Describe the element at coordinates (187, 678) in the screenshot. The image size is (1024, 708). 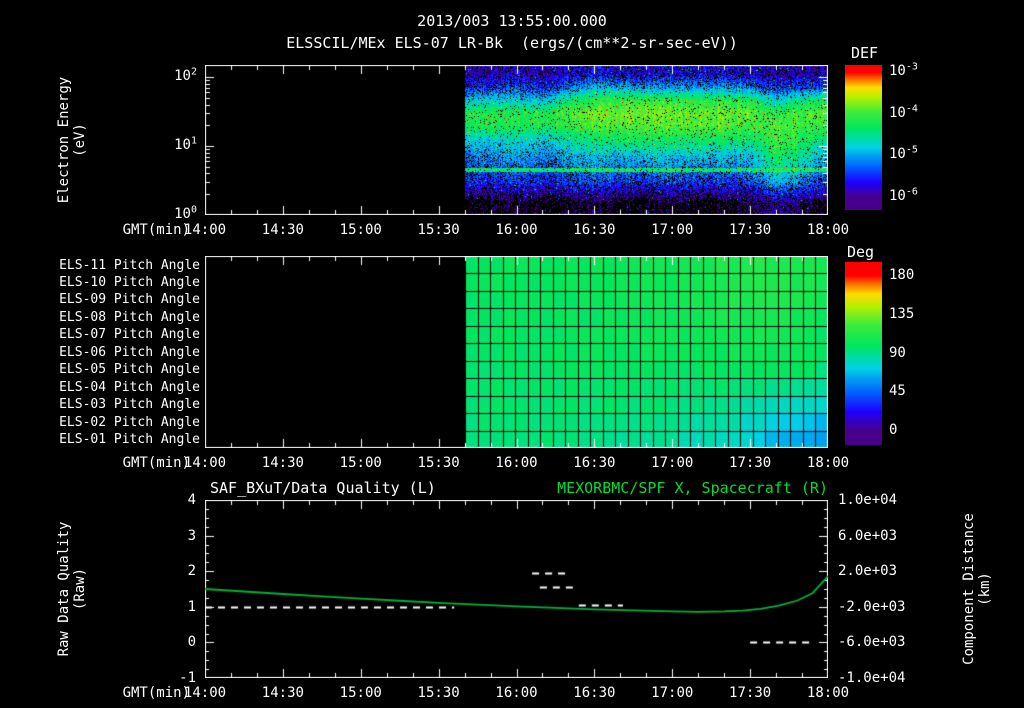
I see `quality-tick-label: -1` at that location.